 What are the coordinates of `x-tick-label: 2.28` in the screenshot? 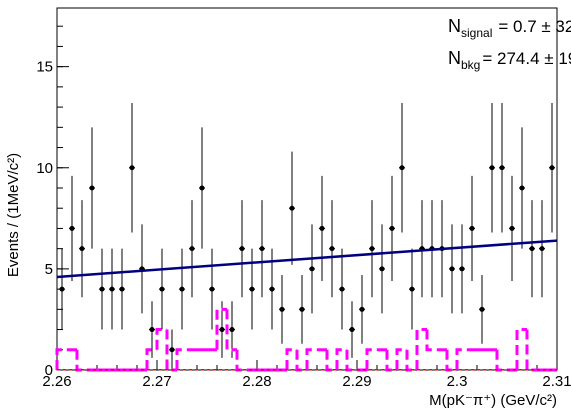 It's located at (256, 381).